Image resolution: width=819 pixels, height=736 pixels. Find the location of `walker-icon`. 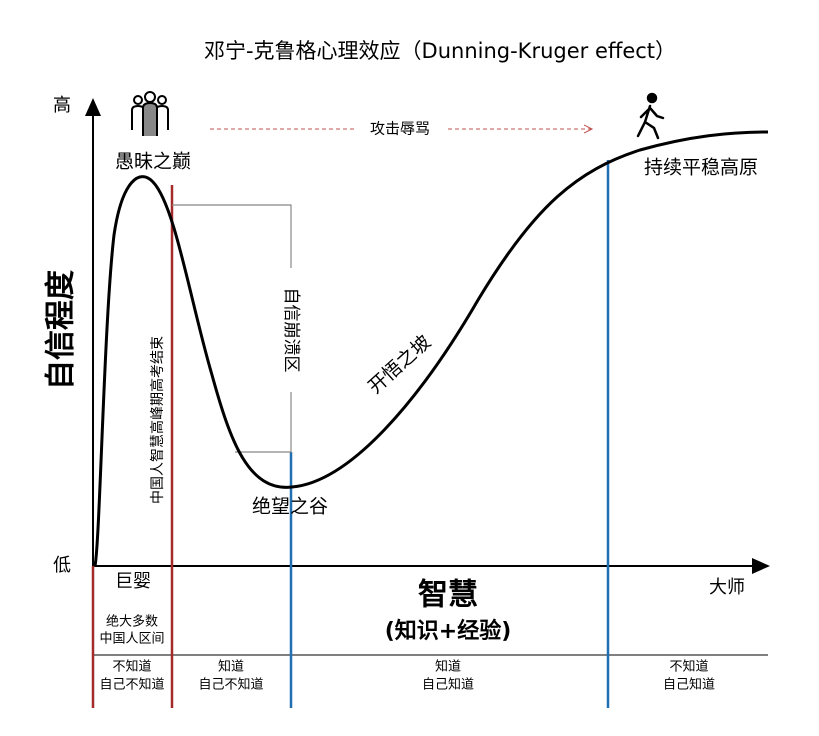

walker-icon is located at coordinates (650, 116).